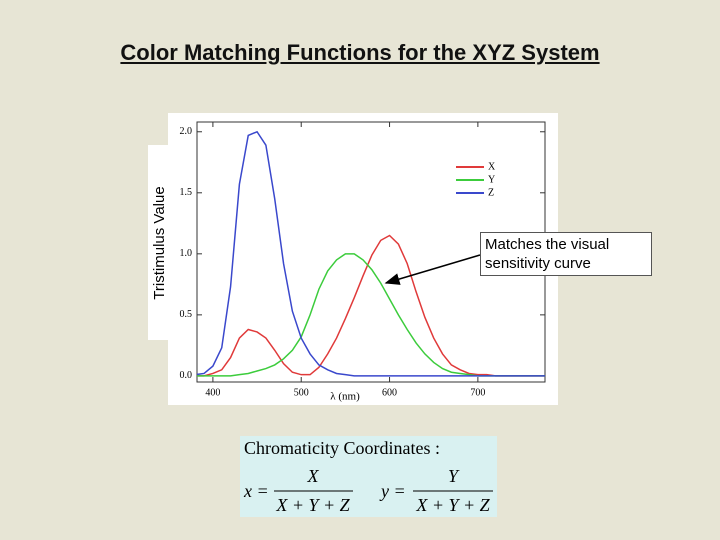 The height and width of the screenshot is (540, 720). I want to click on y-tick-label: 2.0, so click(186, 131).